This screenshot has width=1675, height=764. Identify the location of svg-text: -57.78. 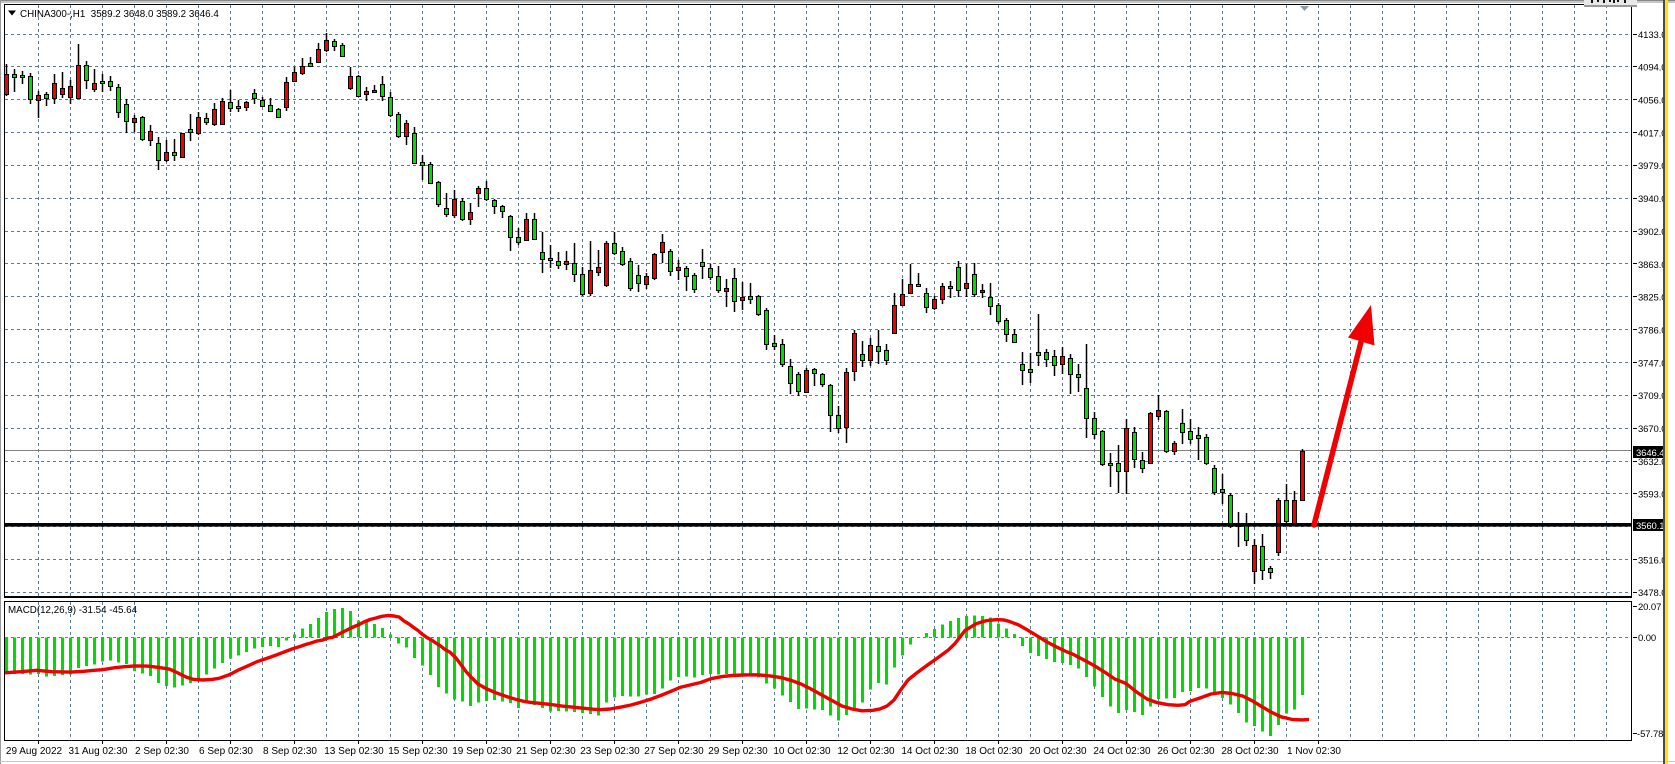
(1650, 734).